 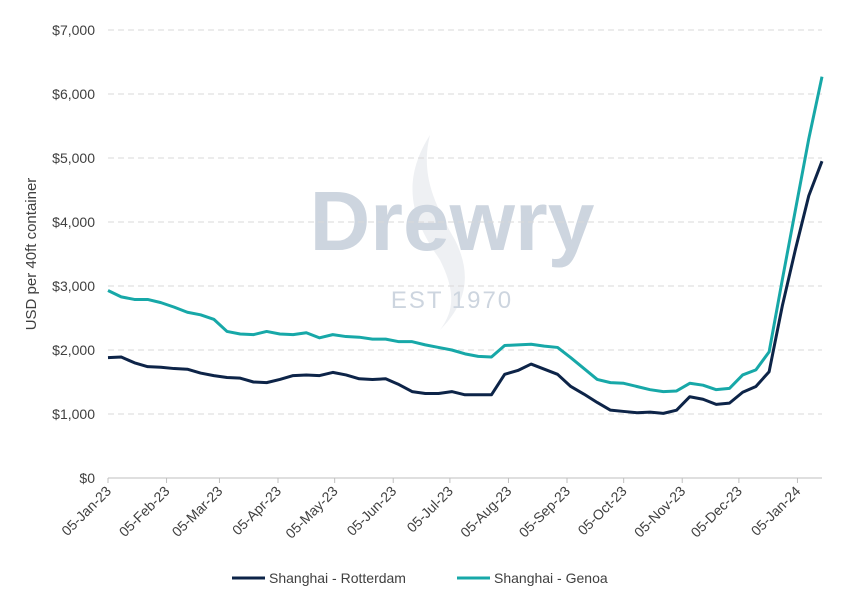 What do you see at coordinates (256, 510) in the screenshot?
I see `x-tick-label: 05-Apr-23` at bounding box center [256, 510].